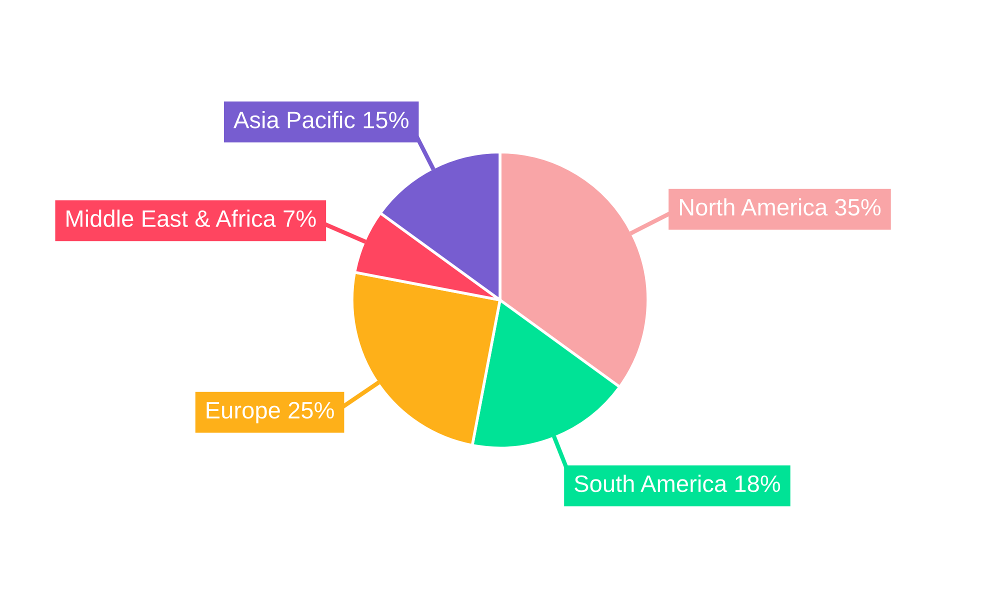 This screenshot has width=1000, height=600. What do you see at coordinates (677, 483) in the screenshot?
I see `slice-label: South America 18%` at bounding box center [677, 483].